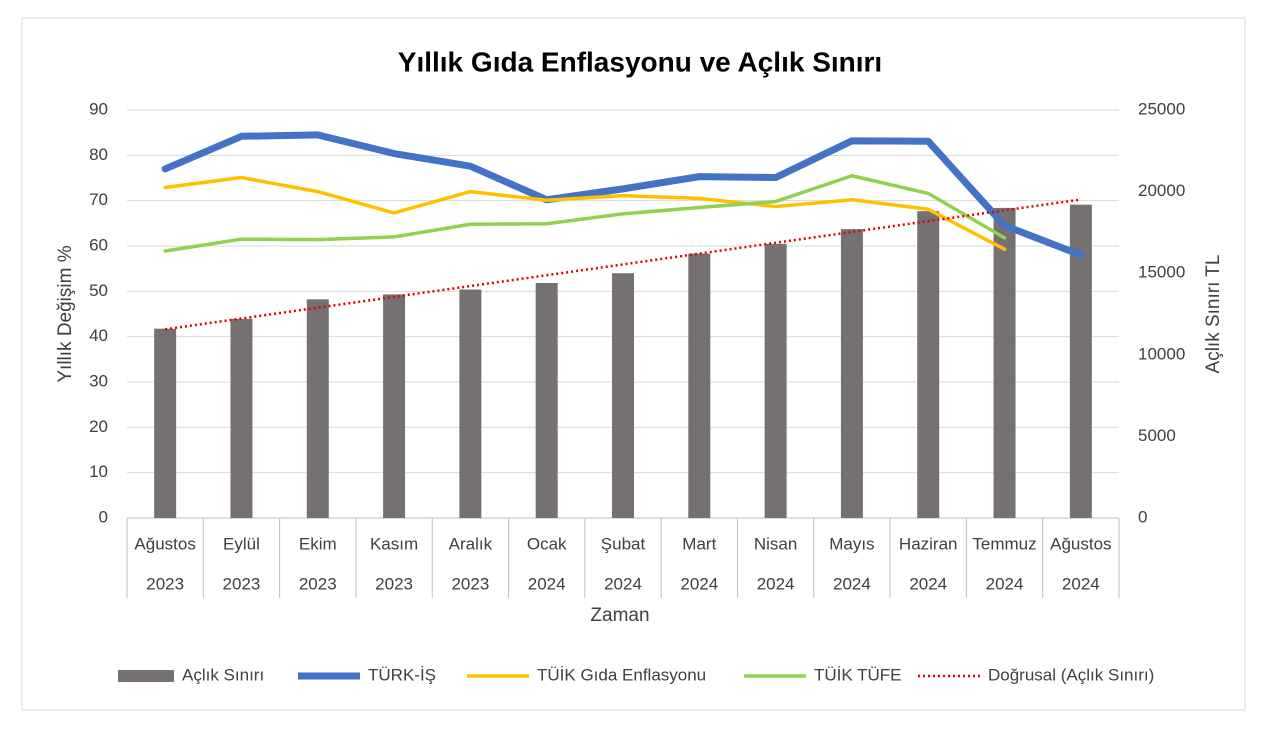 The image size is (1267, 737). Describe the element at coordinates (619, 615) in the screenshot. I see `x-axis-label: Zaman` at that location.